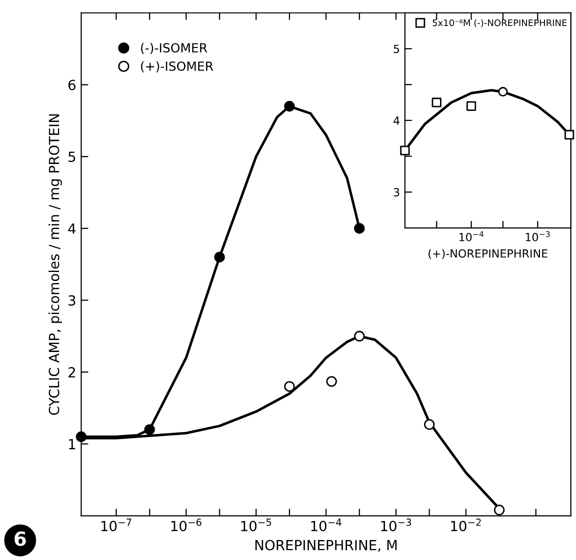 This screenshot has height=560, width=576. I want to click on x-tick-label: 10$^{−6}$, so click(186, 525).